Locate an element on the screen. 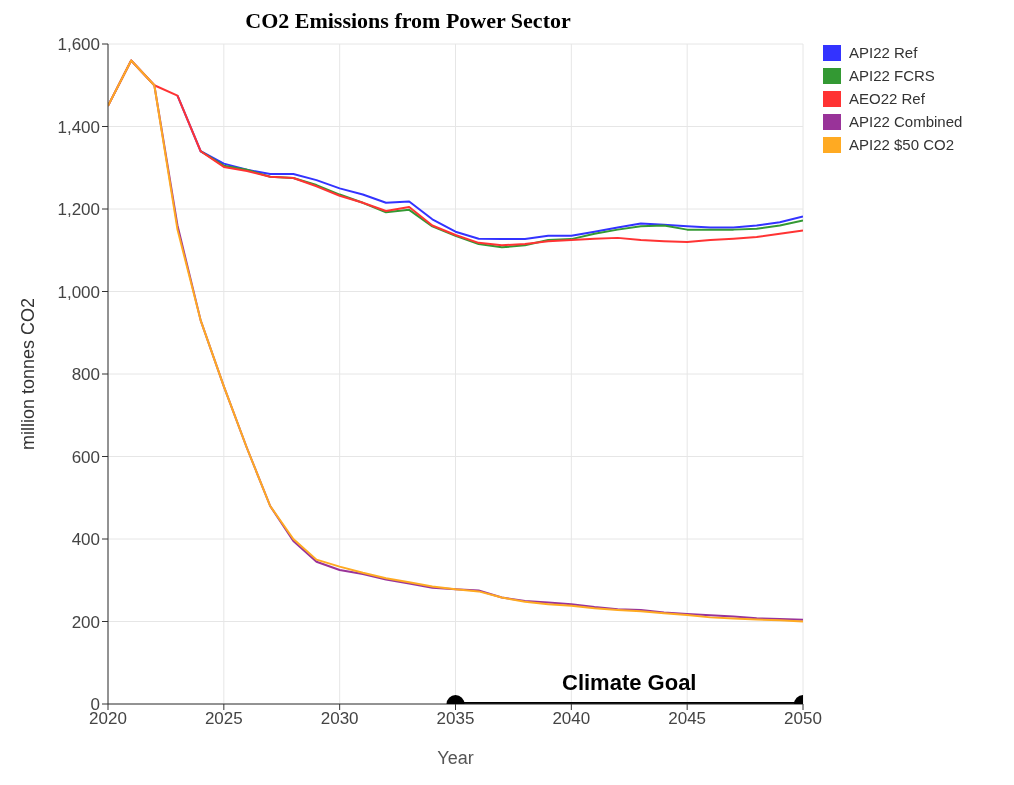  y-tick-label: 400 is located at coordinates (85, 540).